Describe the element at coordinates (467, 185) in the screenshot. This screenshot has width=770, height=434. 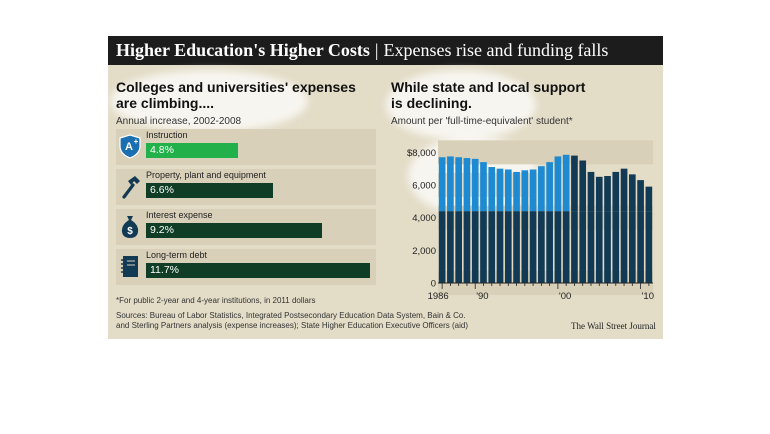
I see `bar-top-1989` at that location.